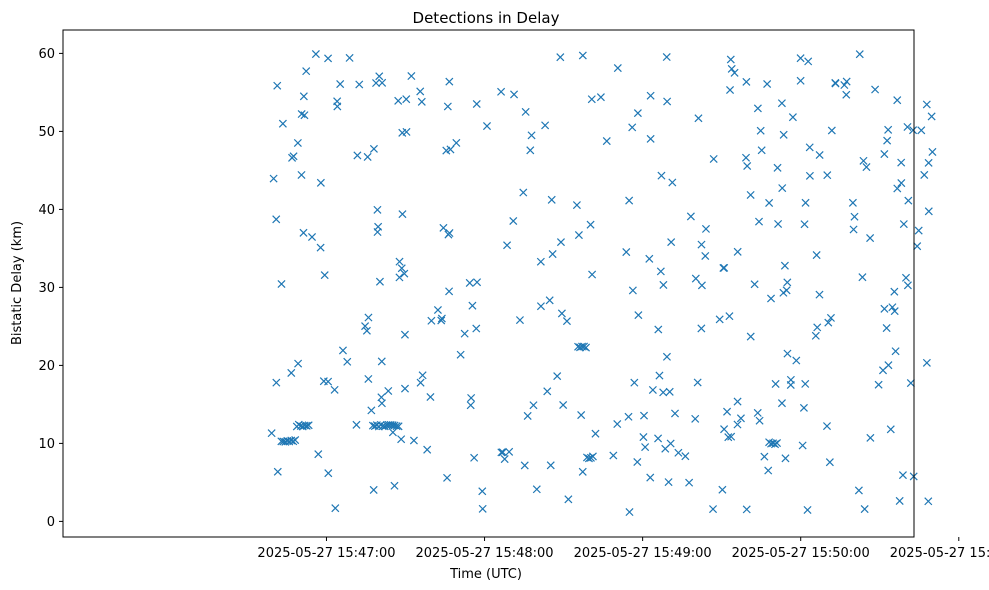 The height and width of the screenshot is (590, 989). I want to click on y-tick-label: 20, so click(46, 366).